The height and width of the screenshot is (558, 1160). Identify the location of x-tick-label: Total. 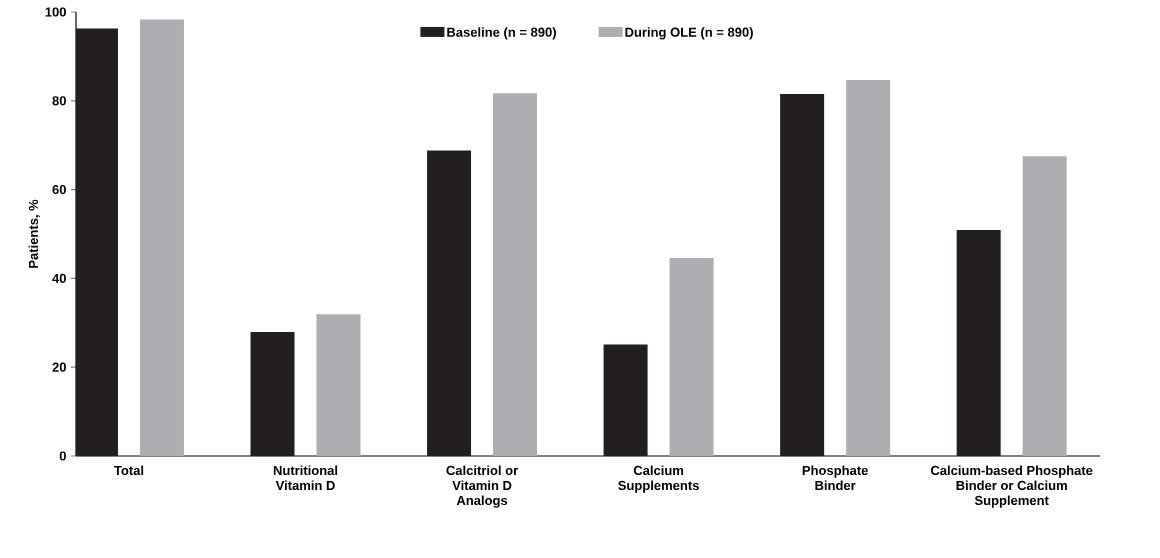
(129, 470).